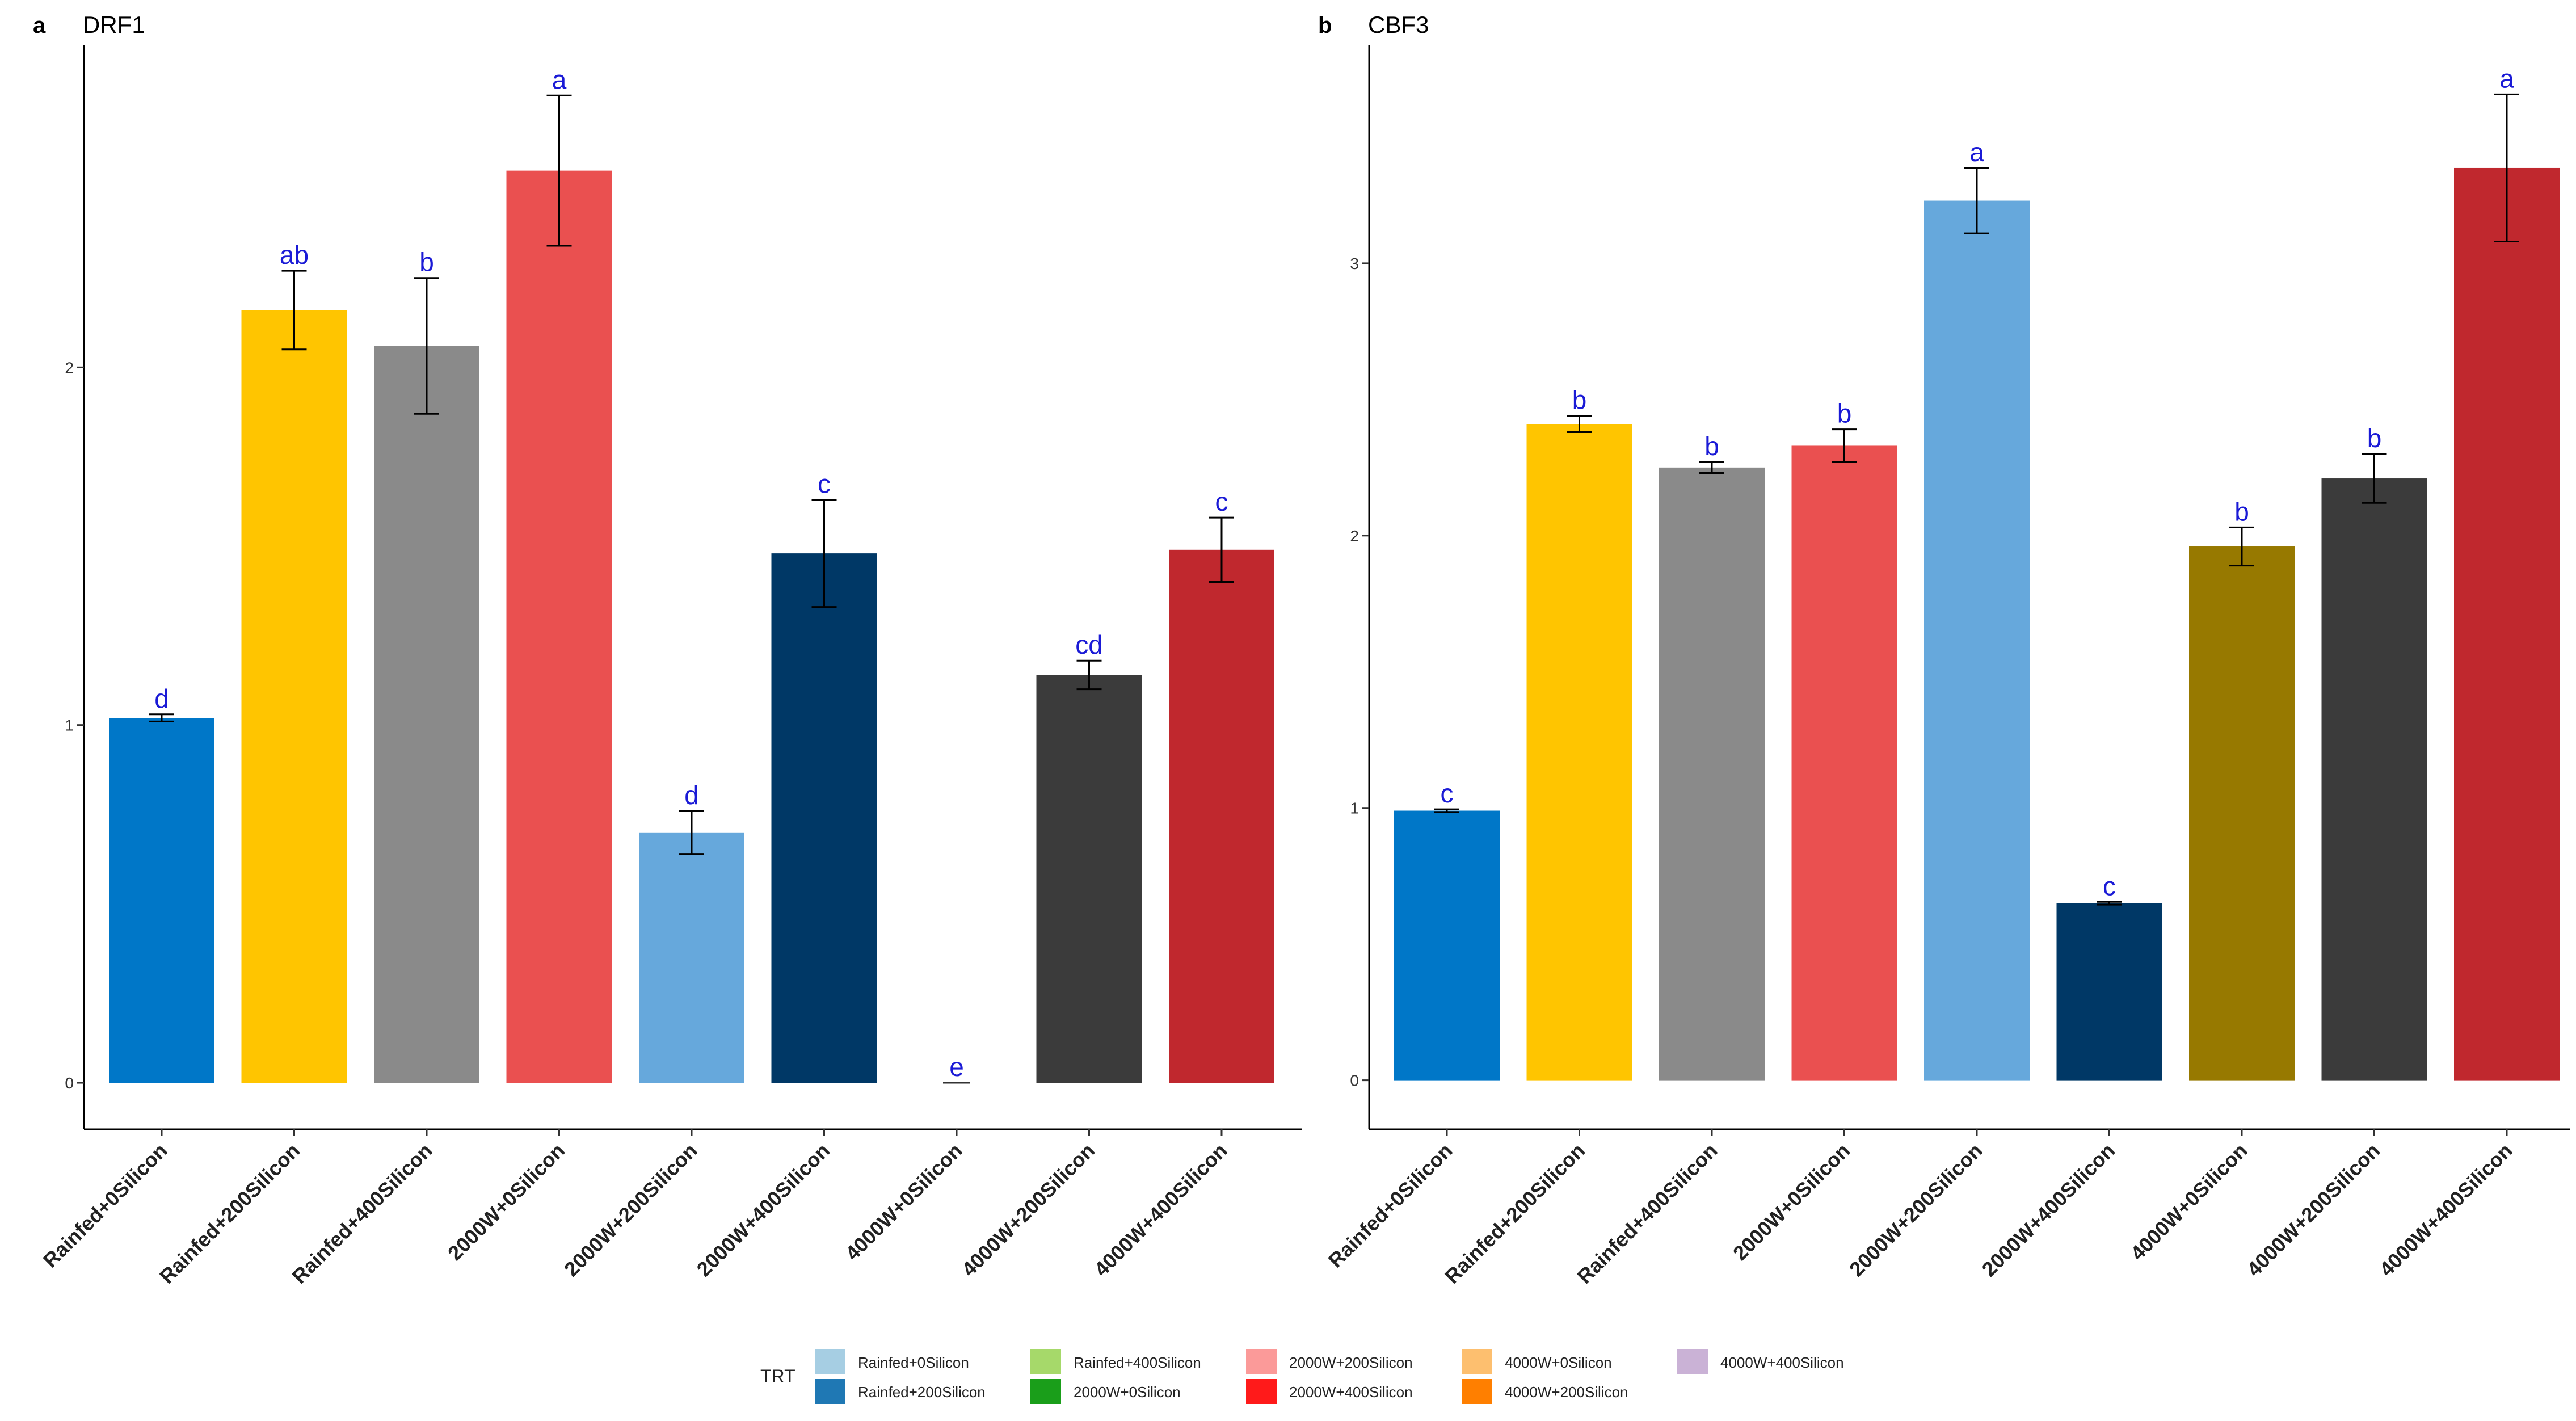 The width and height of the screenshot is (2576, 1421). Describe the element at coordinates (1137, 1362) in the screenshot. I see `legend-label: Rainfed+400Silicon` at that location.